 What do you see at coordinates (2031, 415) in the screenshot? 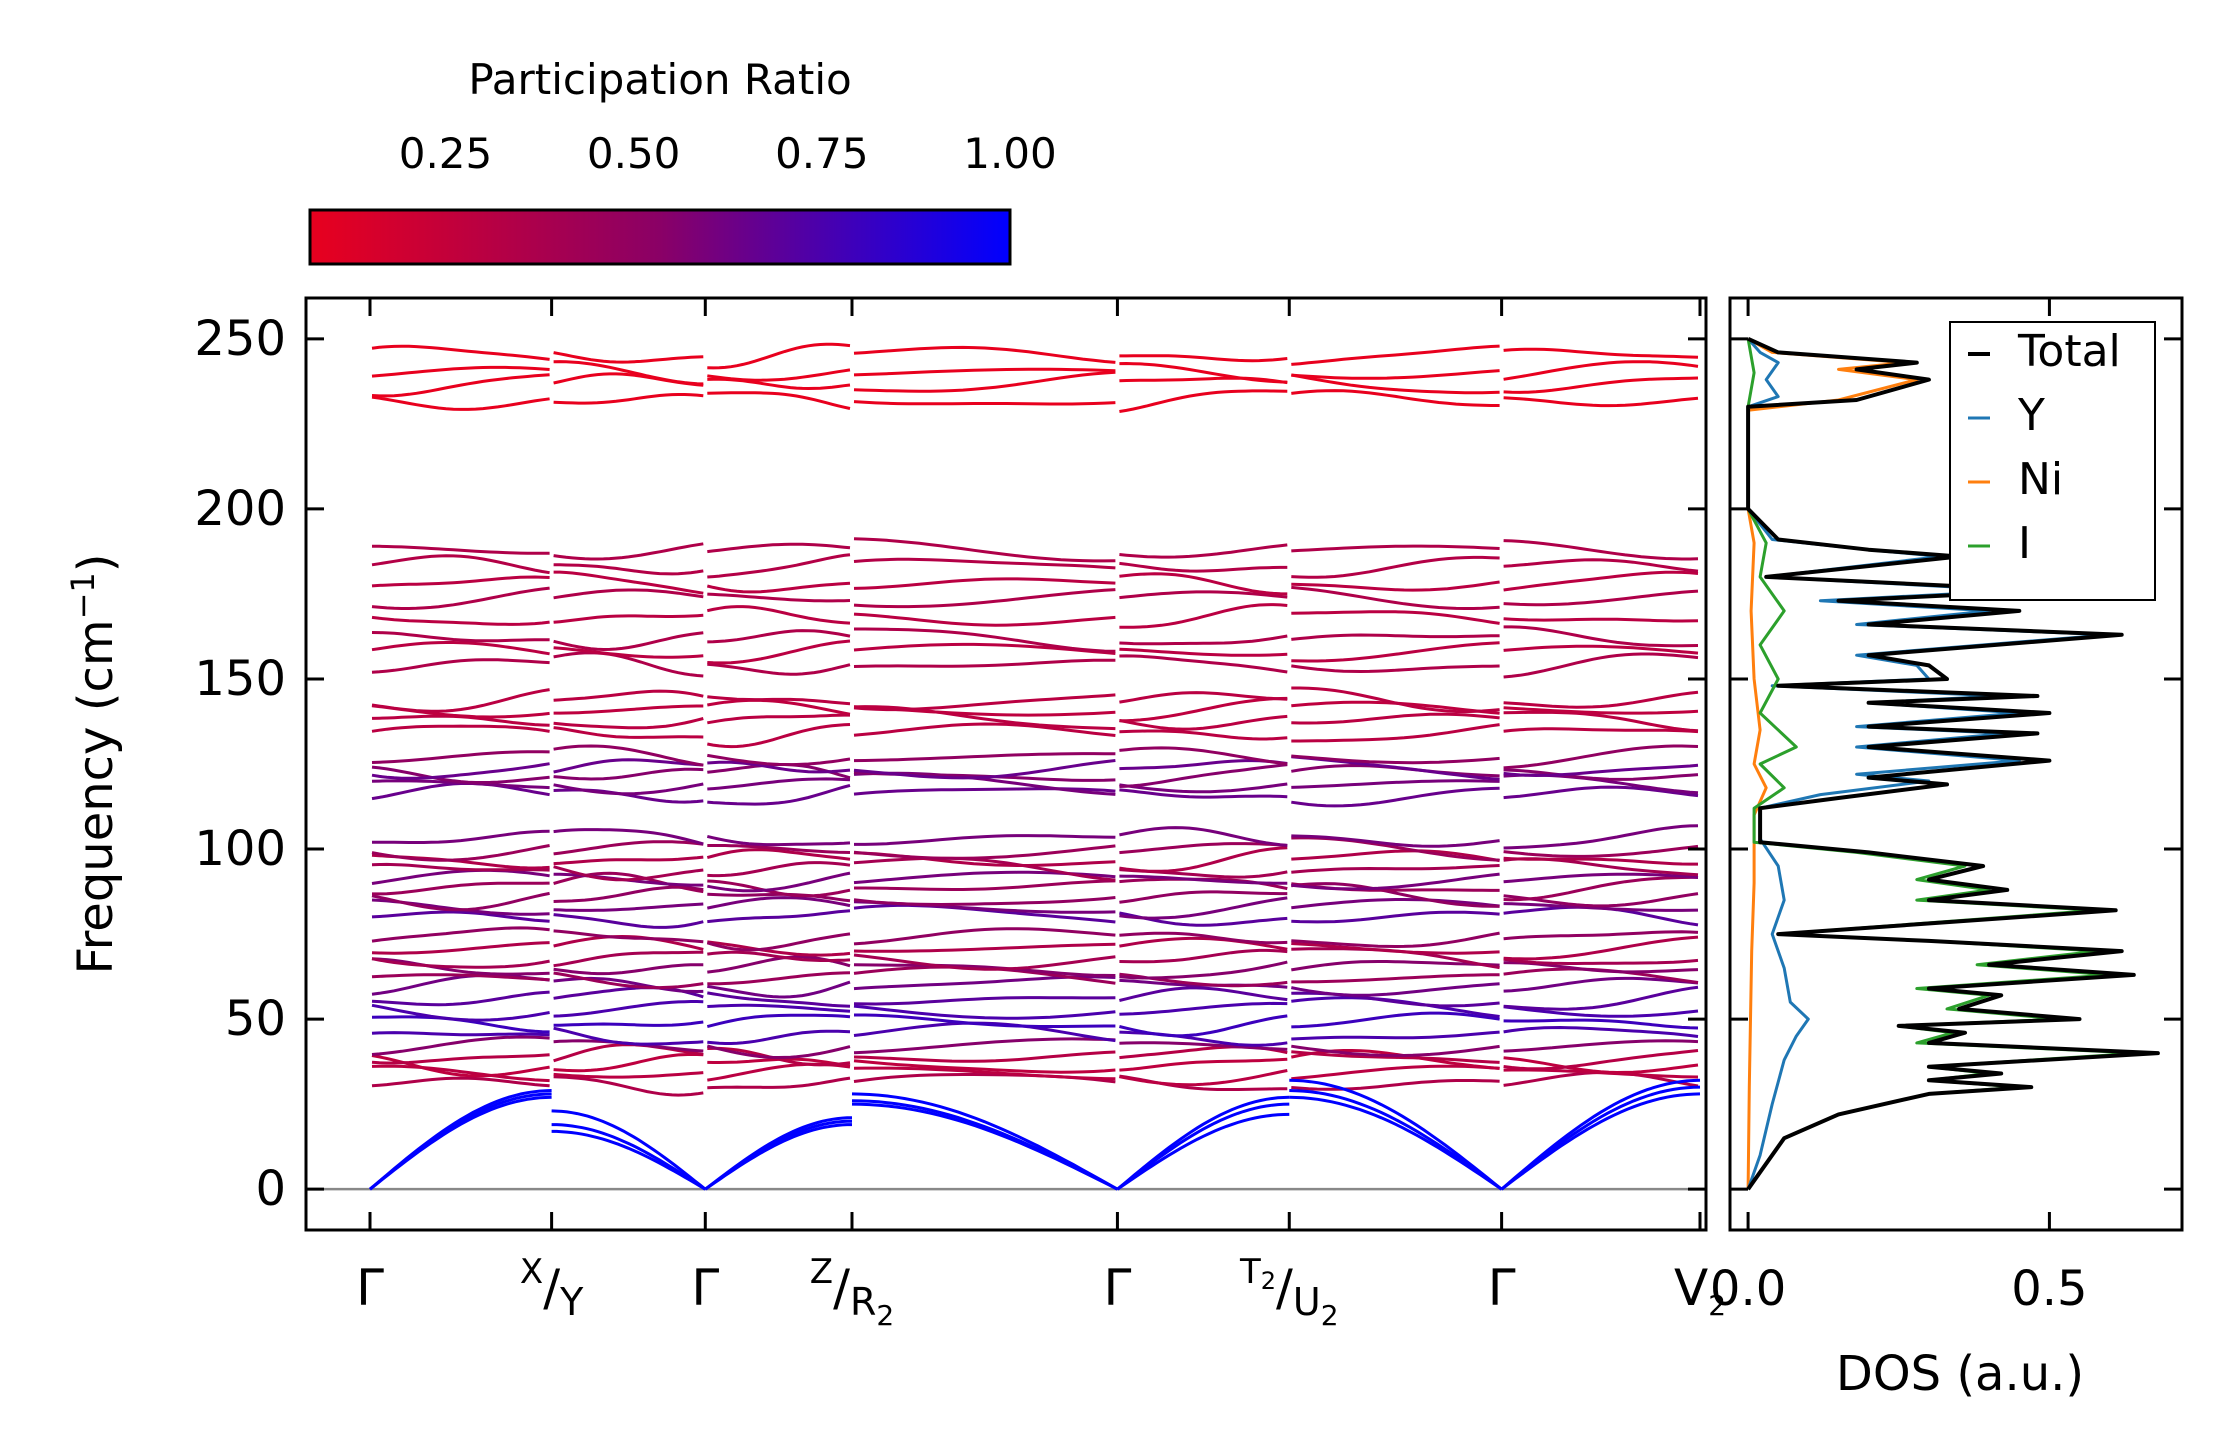
I see `legend-entry: Y` at bounding box center [2031, 415].